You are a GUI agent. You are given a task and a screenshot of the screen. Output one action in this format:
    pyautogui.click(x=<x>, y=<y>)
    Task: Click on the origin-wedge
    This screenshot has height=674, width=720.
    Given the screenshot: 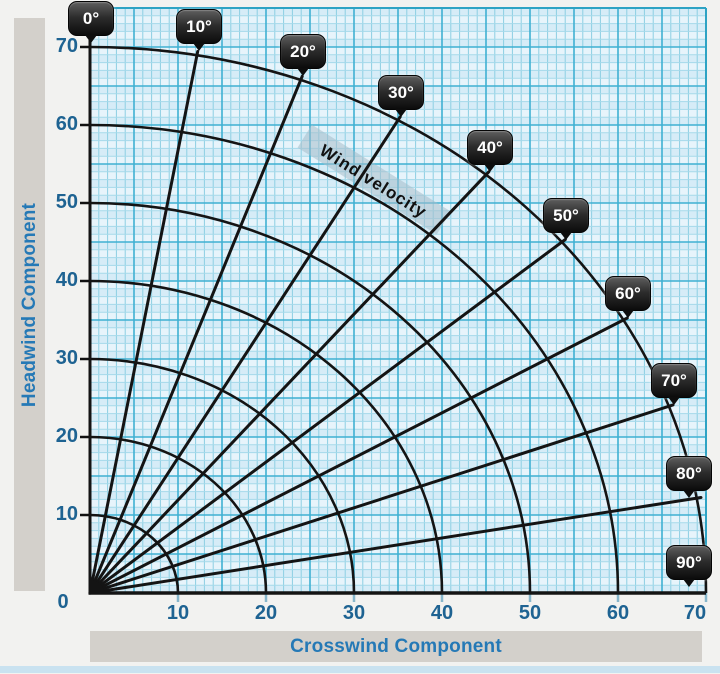 What is the action you would take?
    pyautogui.click(x=97, y=586)
    